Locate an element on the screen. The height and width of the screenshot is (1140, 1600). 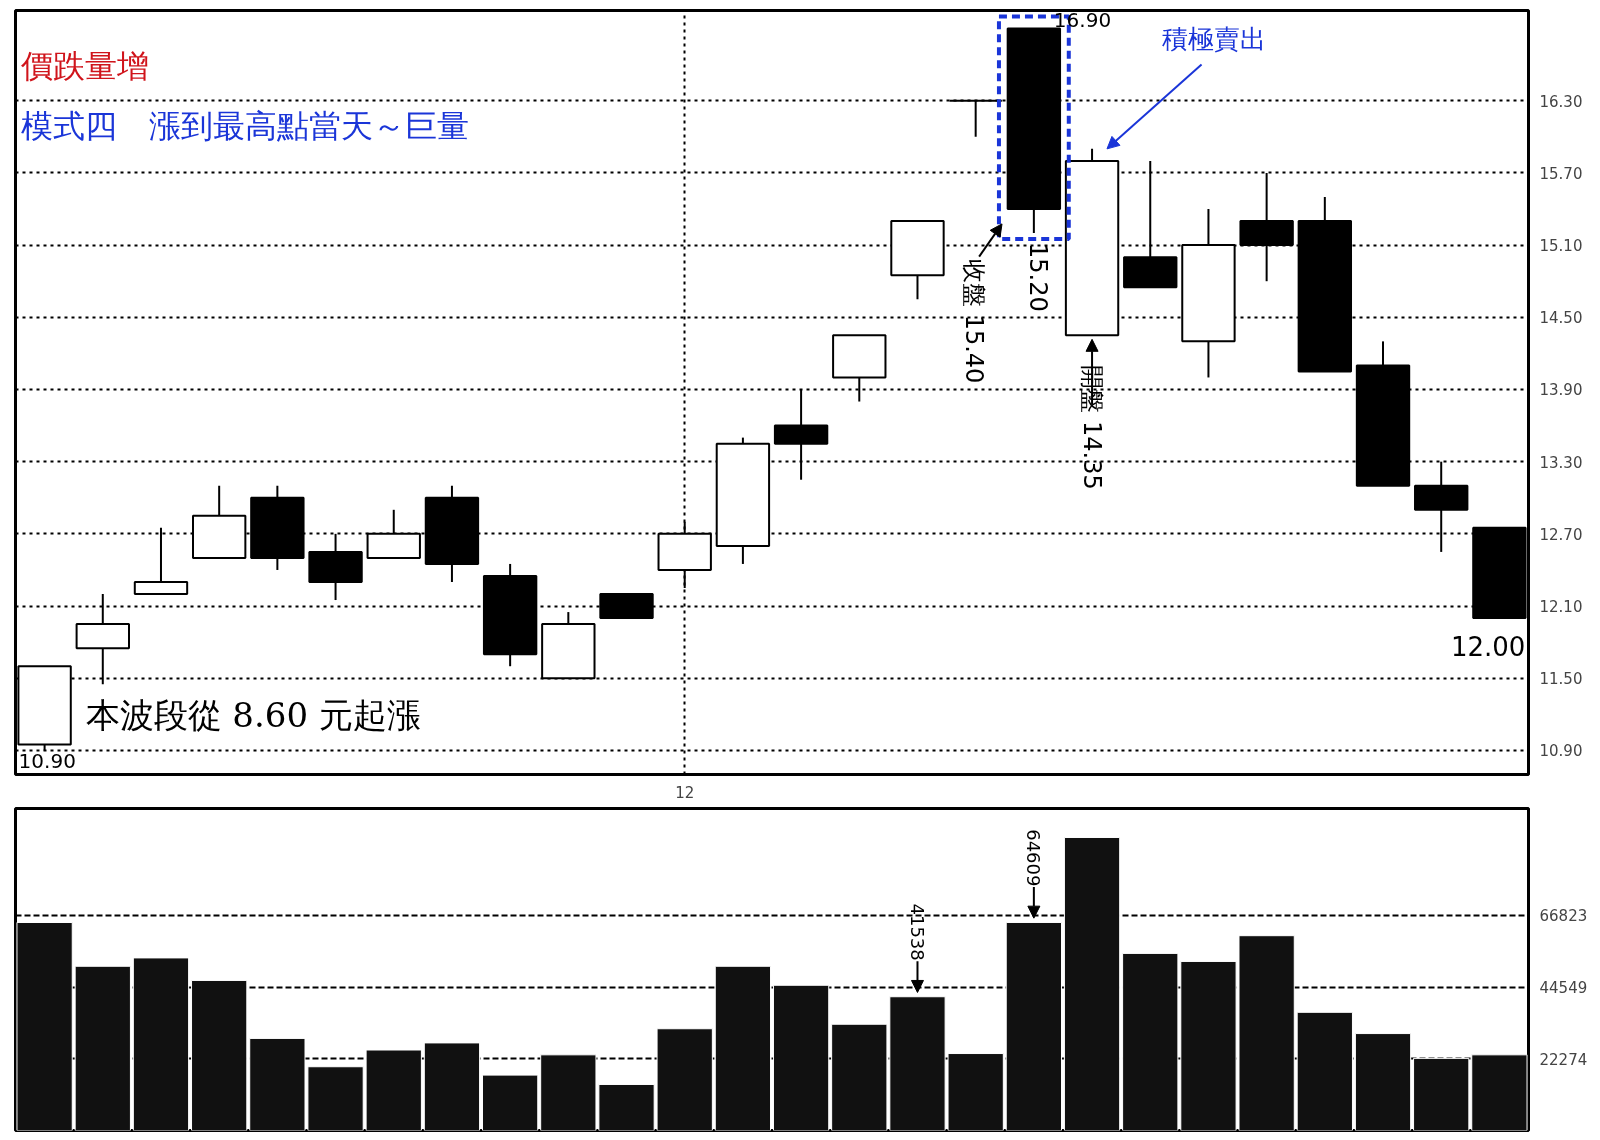
annotation: 64609 is located at coordinates (1034, 858).